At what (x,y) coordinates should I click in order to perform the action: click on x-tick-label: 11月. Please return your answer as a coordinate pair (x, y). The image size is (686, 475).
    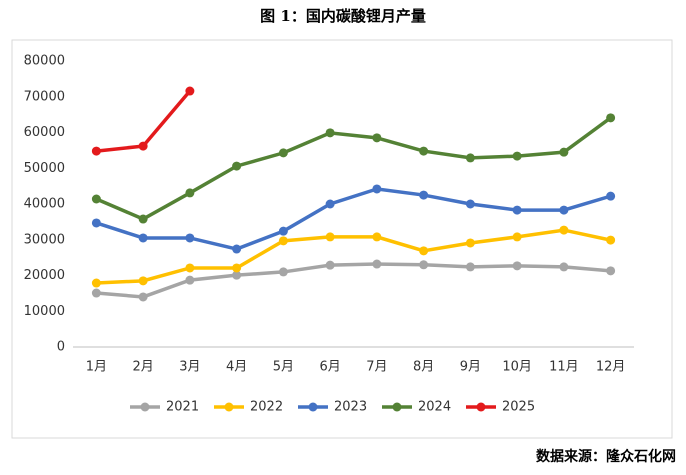
    Looking at the image, I should click on (564, 367).